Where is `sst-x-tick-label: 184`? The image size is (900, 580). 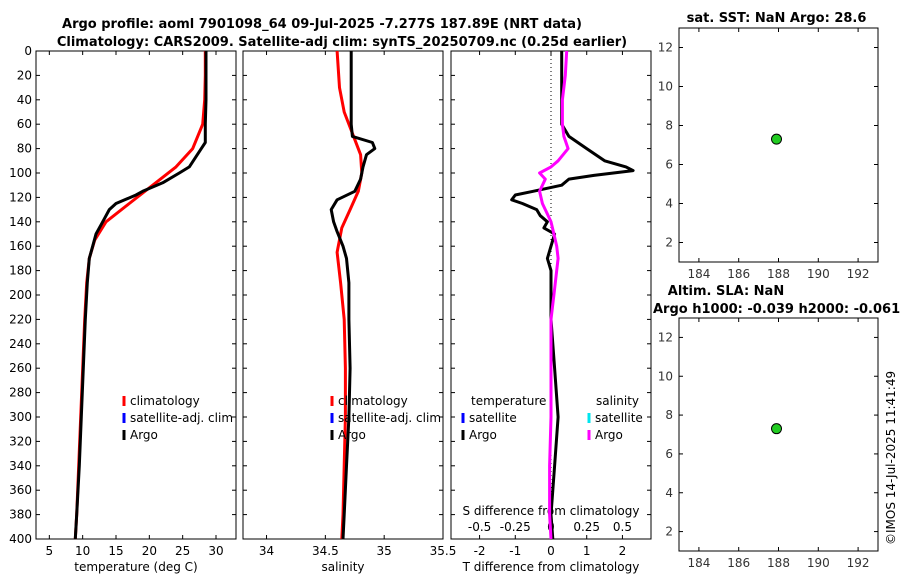
sst-x-tick-label: 184 is located at coordinates (698, 274).